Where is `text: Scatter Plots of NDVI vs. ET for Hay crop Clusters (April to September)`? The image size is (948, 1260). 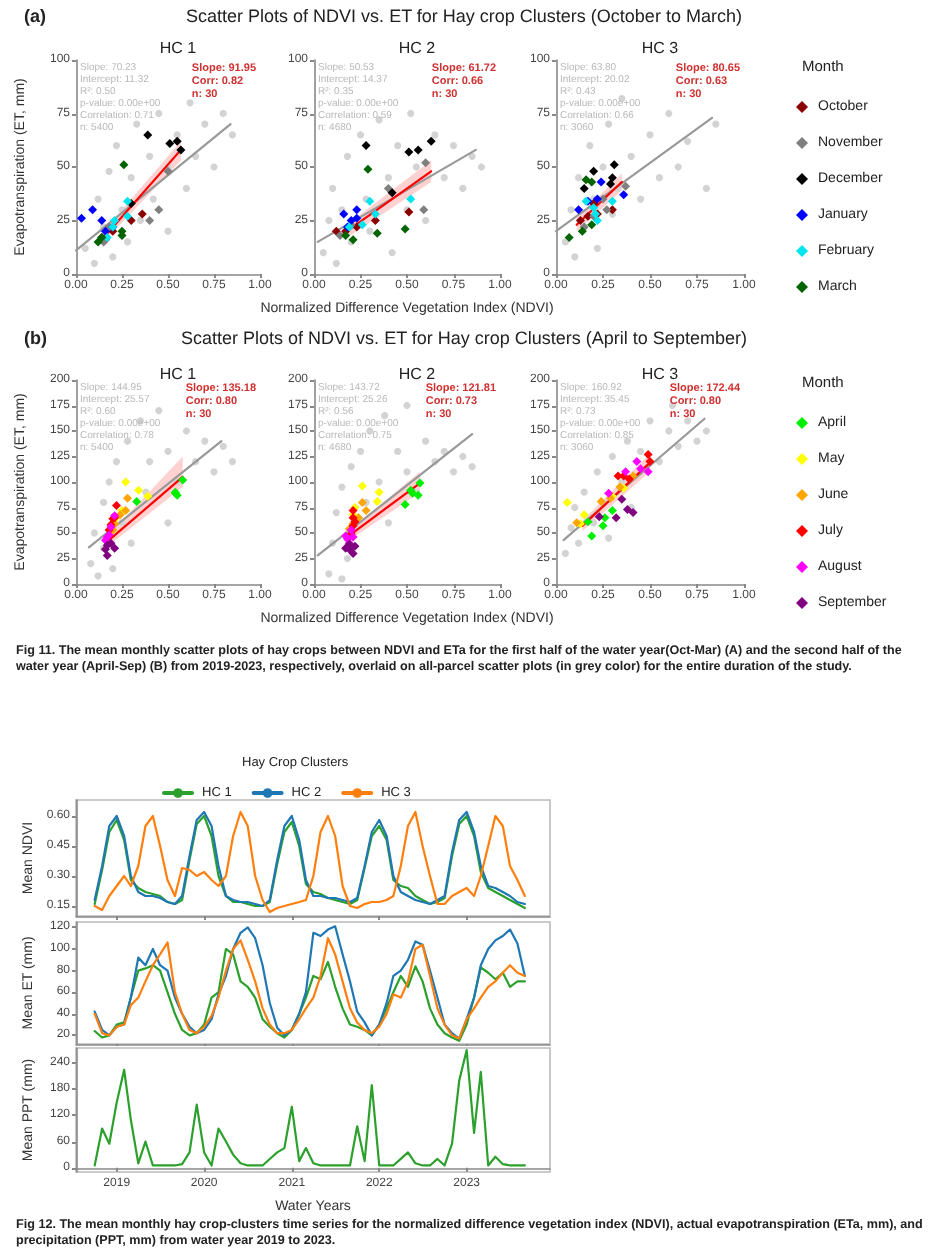
text: Scatter Plots of NDVI vs. ET for Hay crop Clusters (April to September) is located at coordinates (464, 340).